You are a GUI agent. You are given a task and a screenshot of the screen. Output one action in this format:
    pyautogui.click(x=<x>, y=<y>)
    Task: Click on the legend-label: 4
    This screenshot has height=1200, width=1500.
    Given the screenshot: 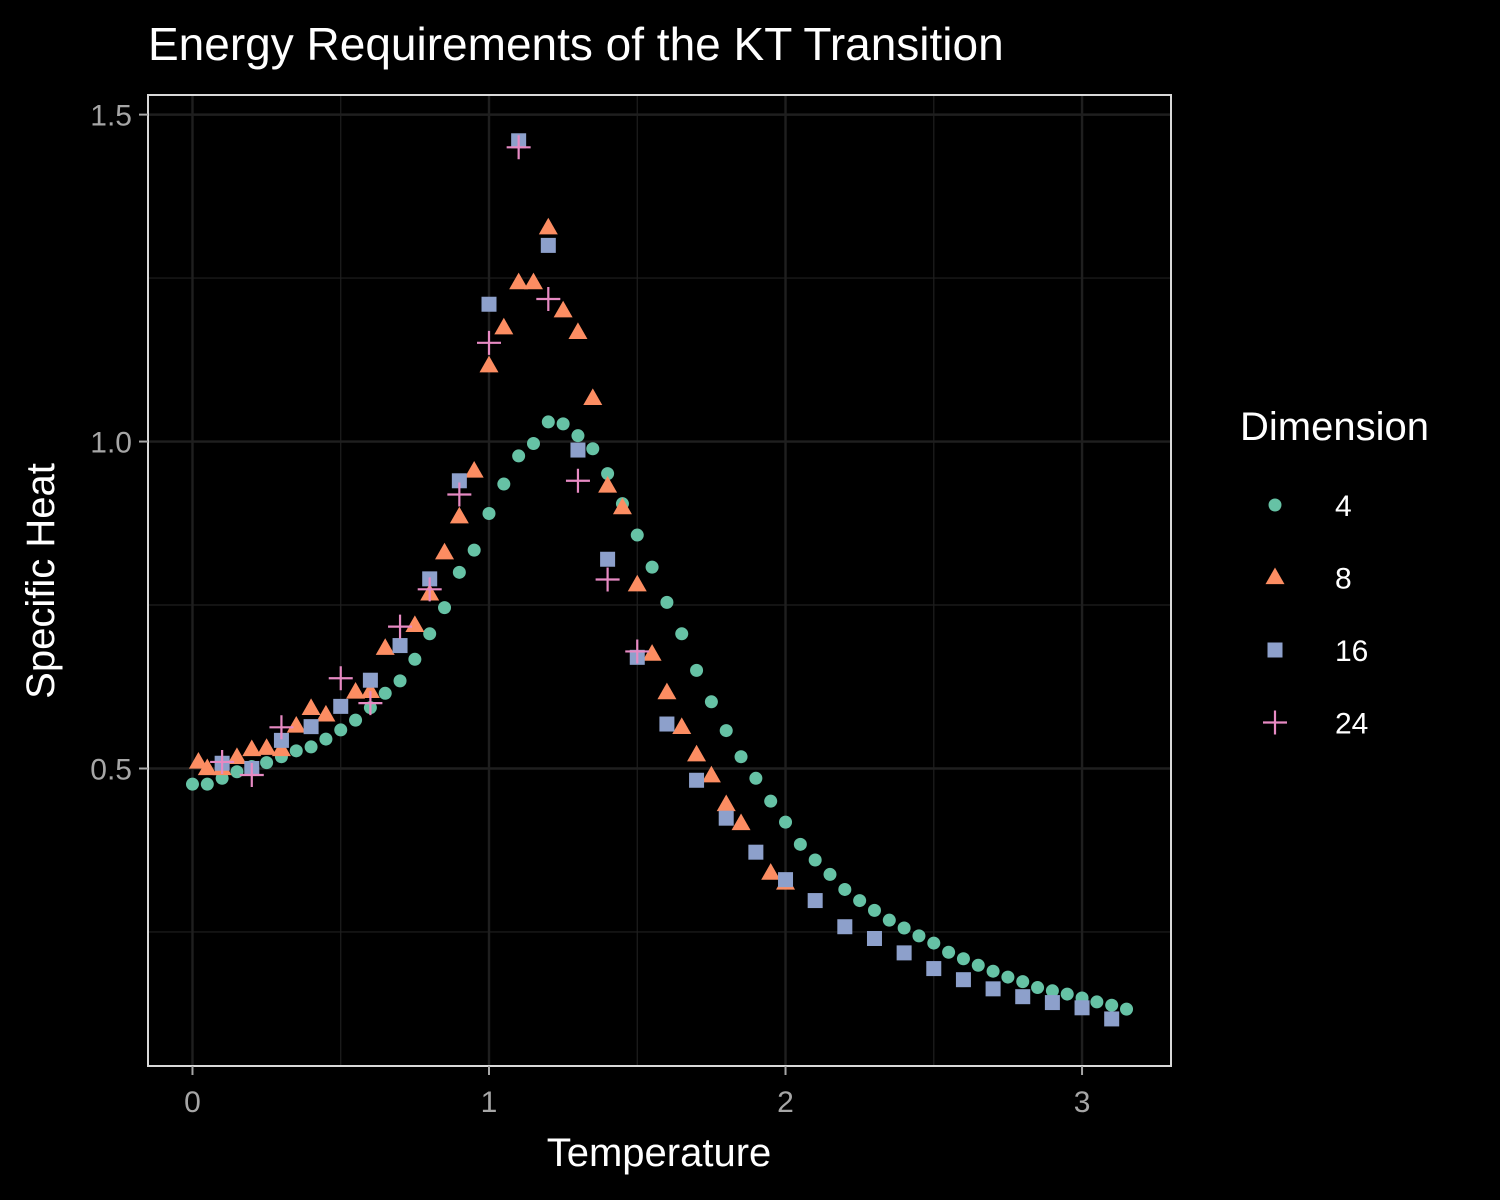 What is the action you would take?
    pyautogui.click(x=1343, y=506)
    